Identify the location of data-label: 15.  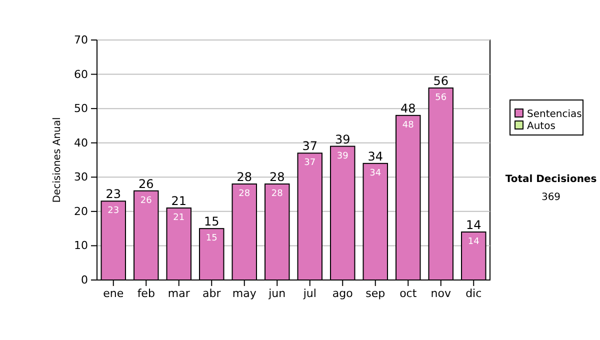
(212, 239).